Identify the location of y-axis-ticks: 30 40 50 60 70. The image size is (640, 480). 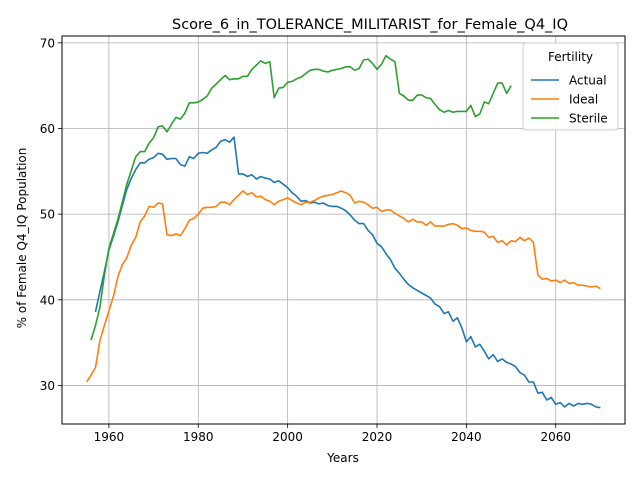
(51, 214).